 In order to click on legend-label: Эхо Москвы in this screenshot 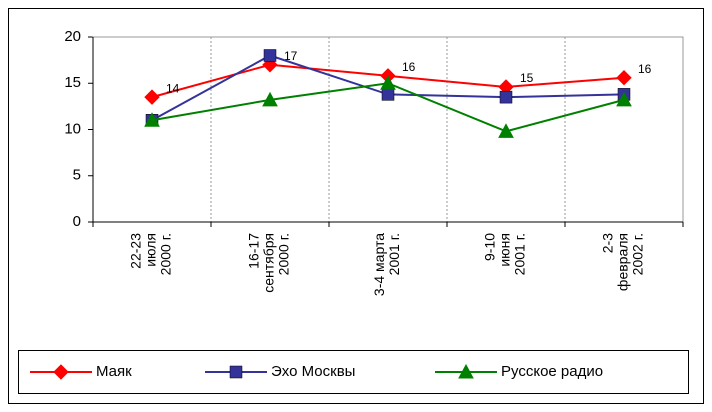, I will do `click(313, 371)`.